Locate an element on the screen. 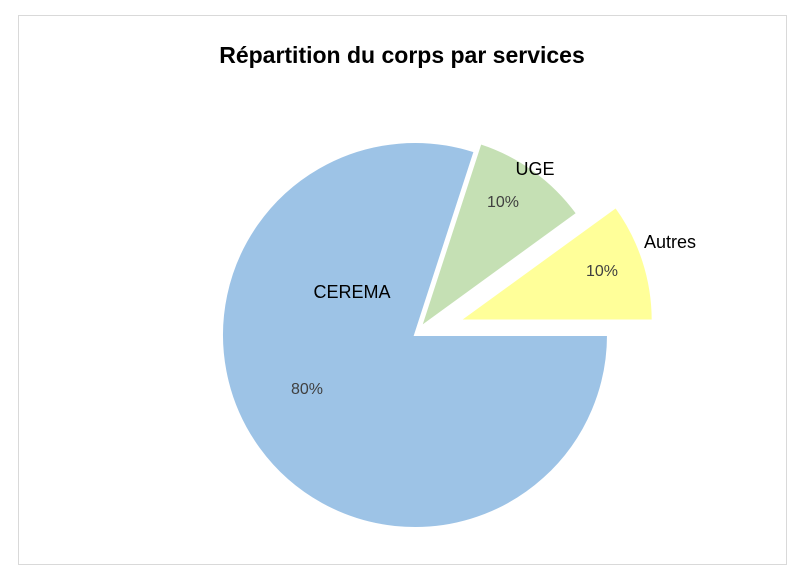  chart-title: Répartition du corps par services is located at coordinates (402, 55).